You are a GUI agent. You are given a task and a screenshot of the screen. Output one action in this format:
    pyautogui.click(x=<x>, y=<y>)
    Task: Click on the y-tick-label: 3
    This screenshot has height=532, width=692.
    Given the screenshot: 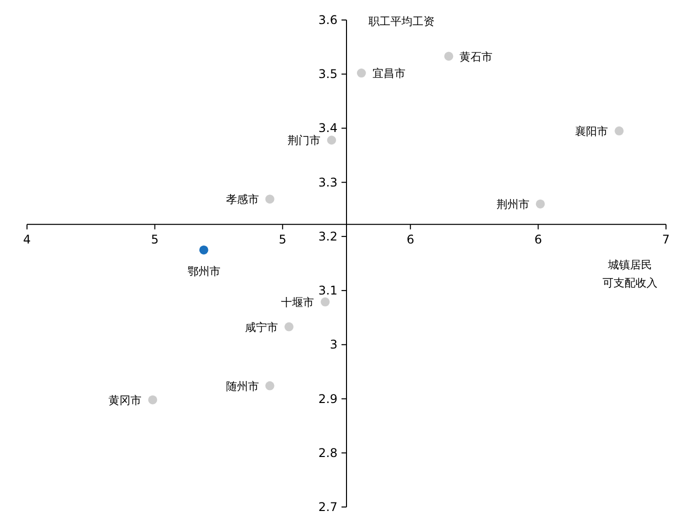 What is the action you would take?
    pyautogui.click(x=334, y=345)
    